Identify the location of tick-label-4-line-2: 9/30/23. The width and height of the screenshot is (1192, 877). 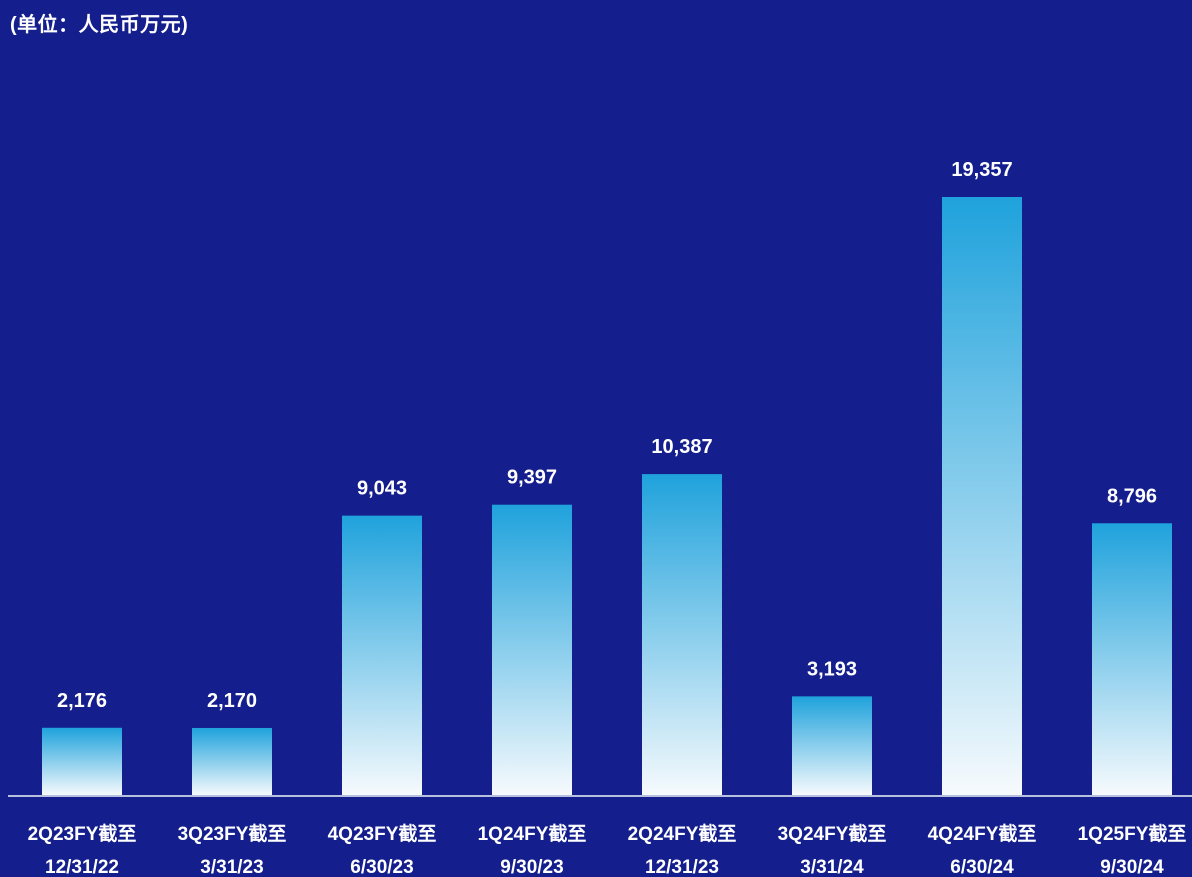
(531, 867).